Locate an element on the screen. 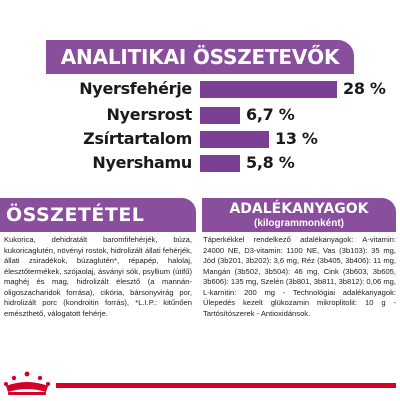 The width and height of the screenshot is (400, 401). analytics-label: Zsírtartalom is located at coordinates (137, 138).